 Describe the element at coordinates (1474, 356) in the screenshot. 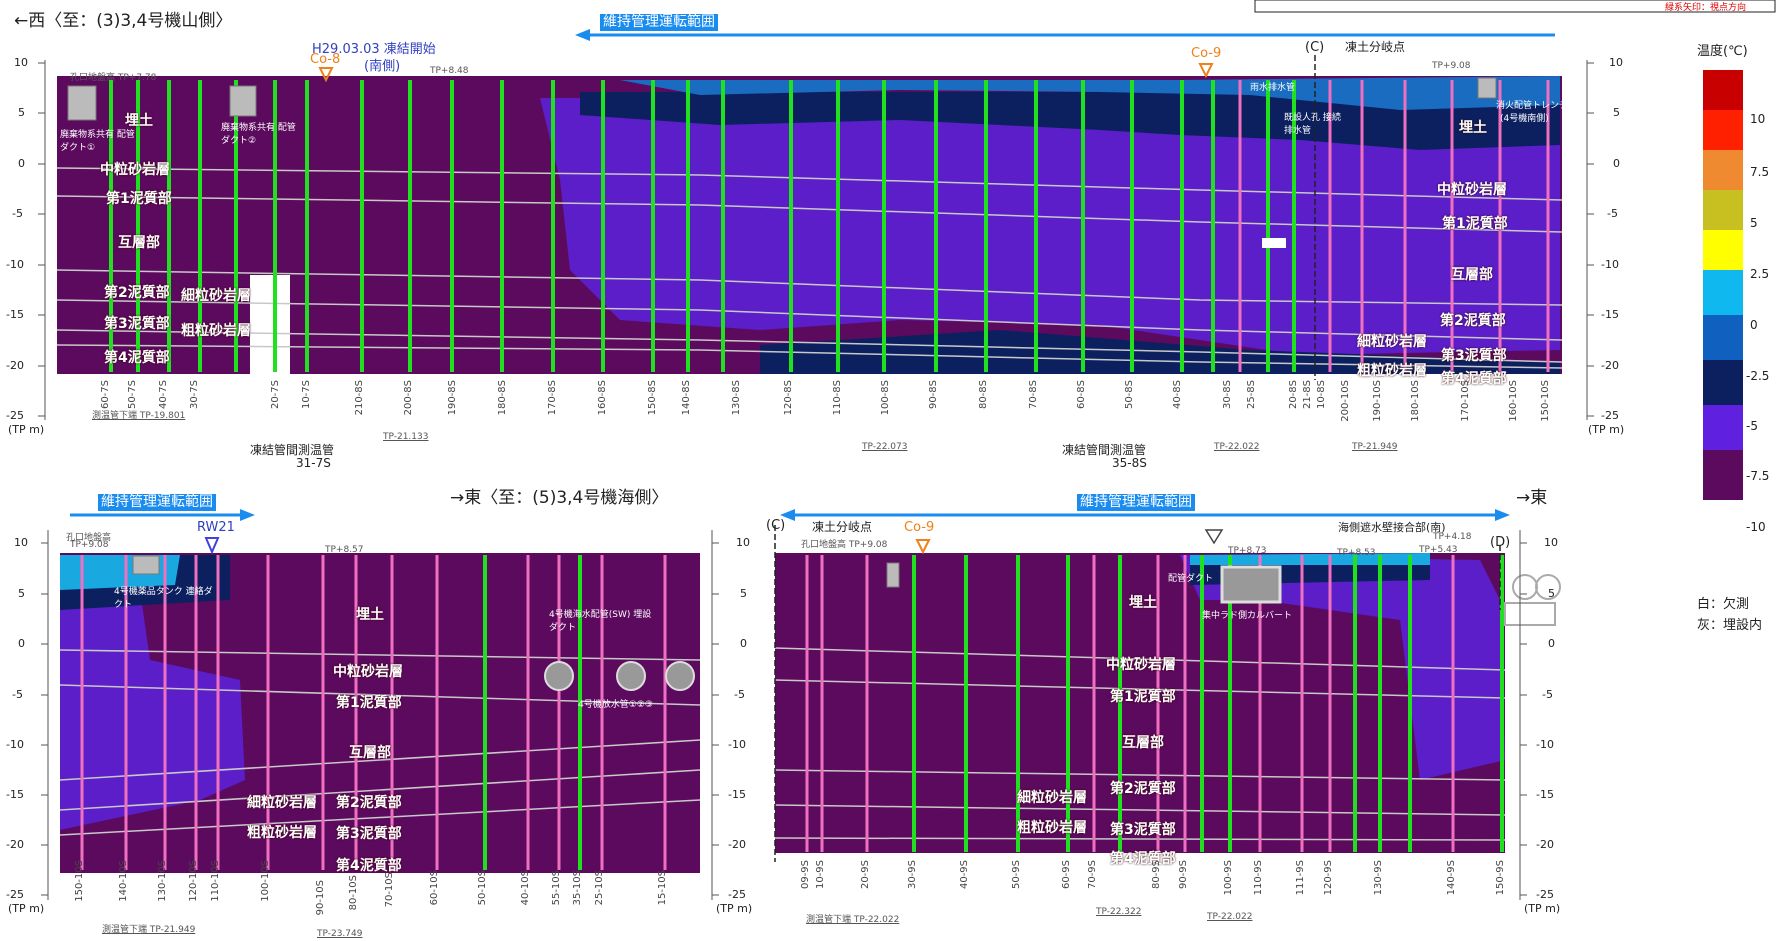

I see `layer-mud3-top-right: 第3泥質部` at that location.